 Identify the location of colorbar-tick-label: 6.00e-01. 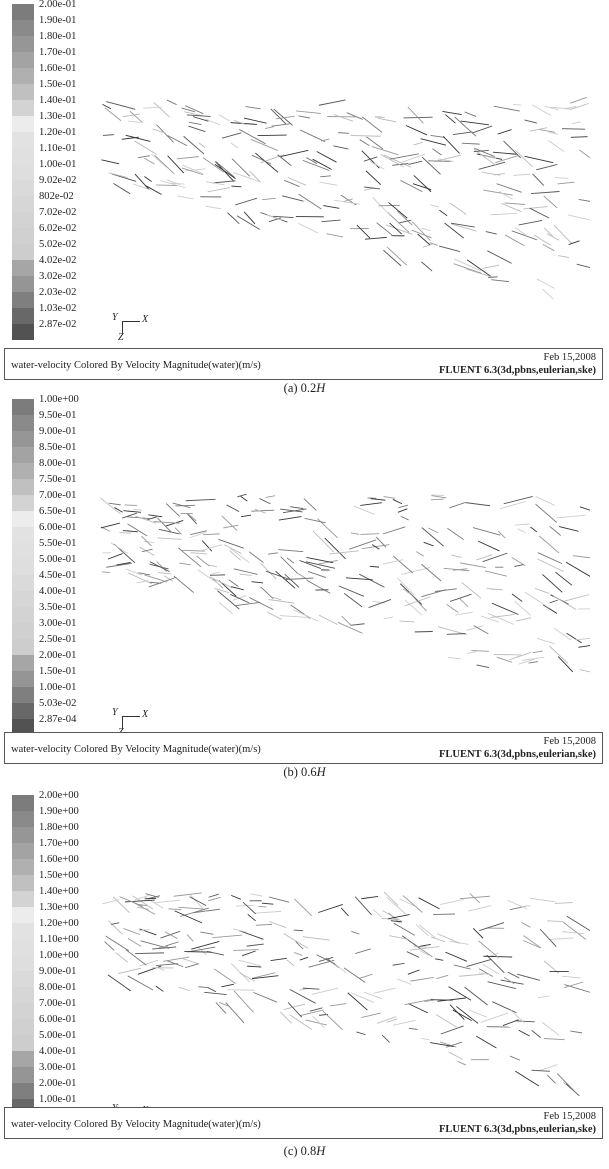
(58, 527).